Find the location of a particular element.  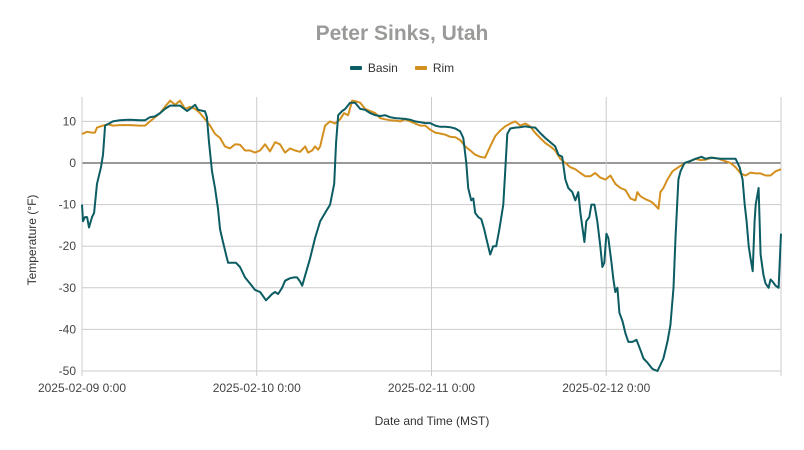

legend-swatch-basin-icon is located at coordinates (355, 68).